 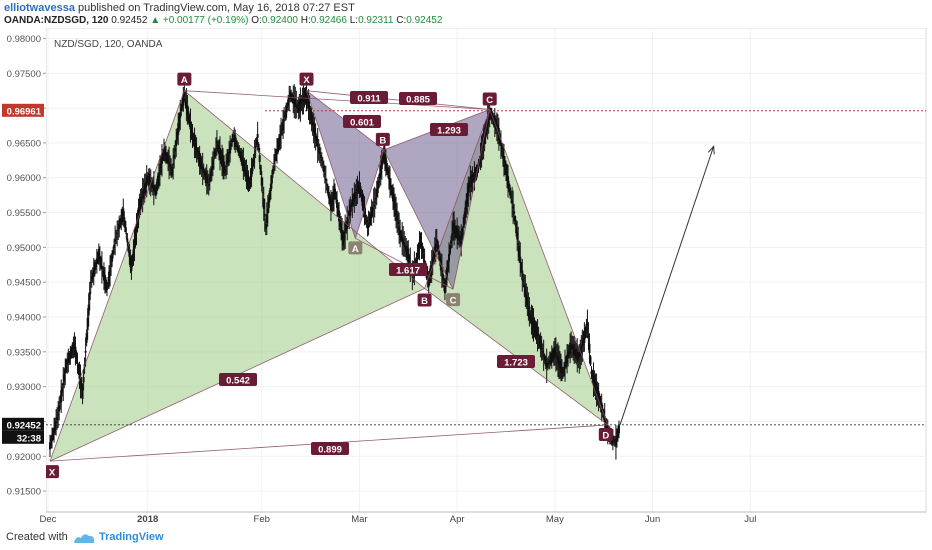 What do you see at coordinates (354, 20) in the screenshot?
I see `low-label: L:` at bounding box center [354, 20].